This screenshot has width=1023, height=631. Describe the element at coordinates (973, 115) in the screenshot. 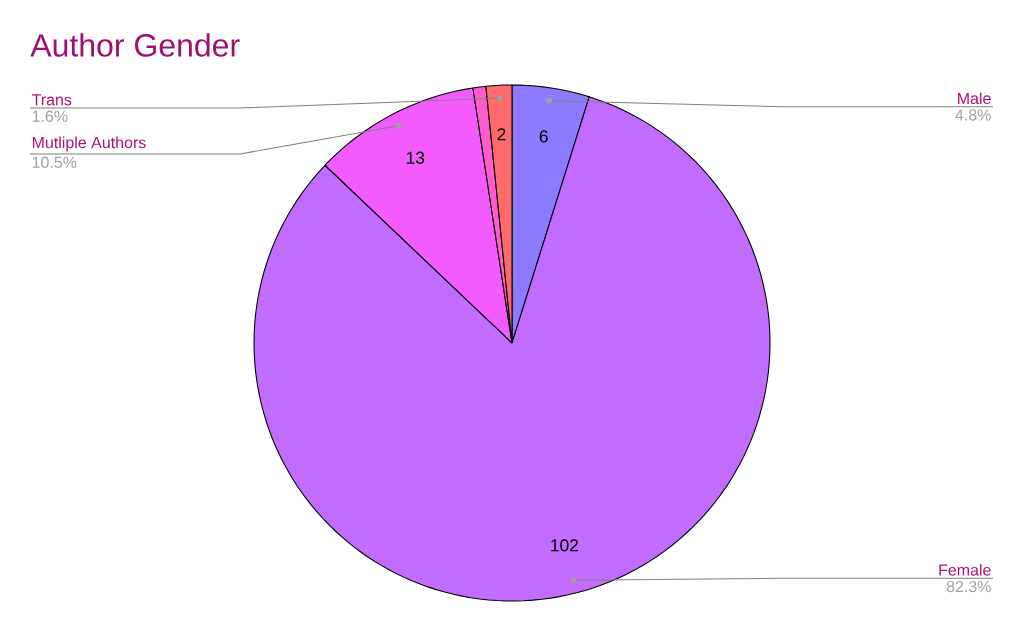

I see `text: 4.8%` at that location.